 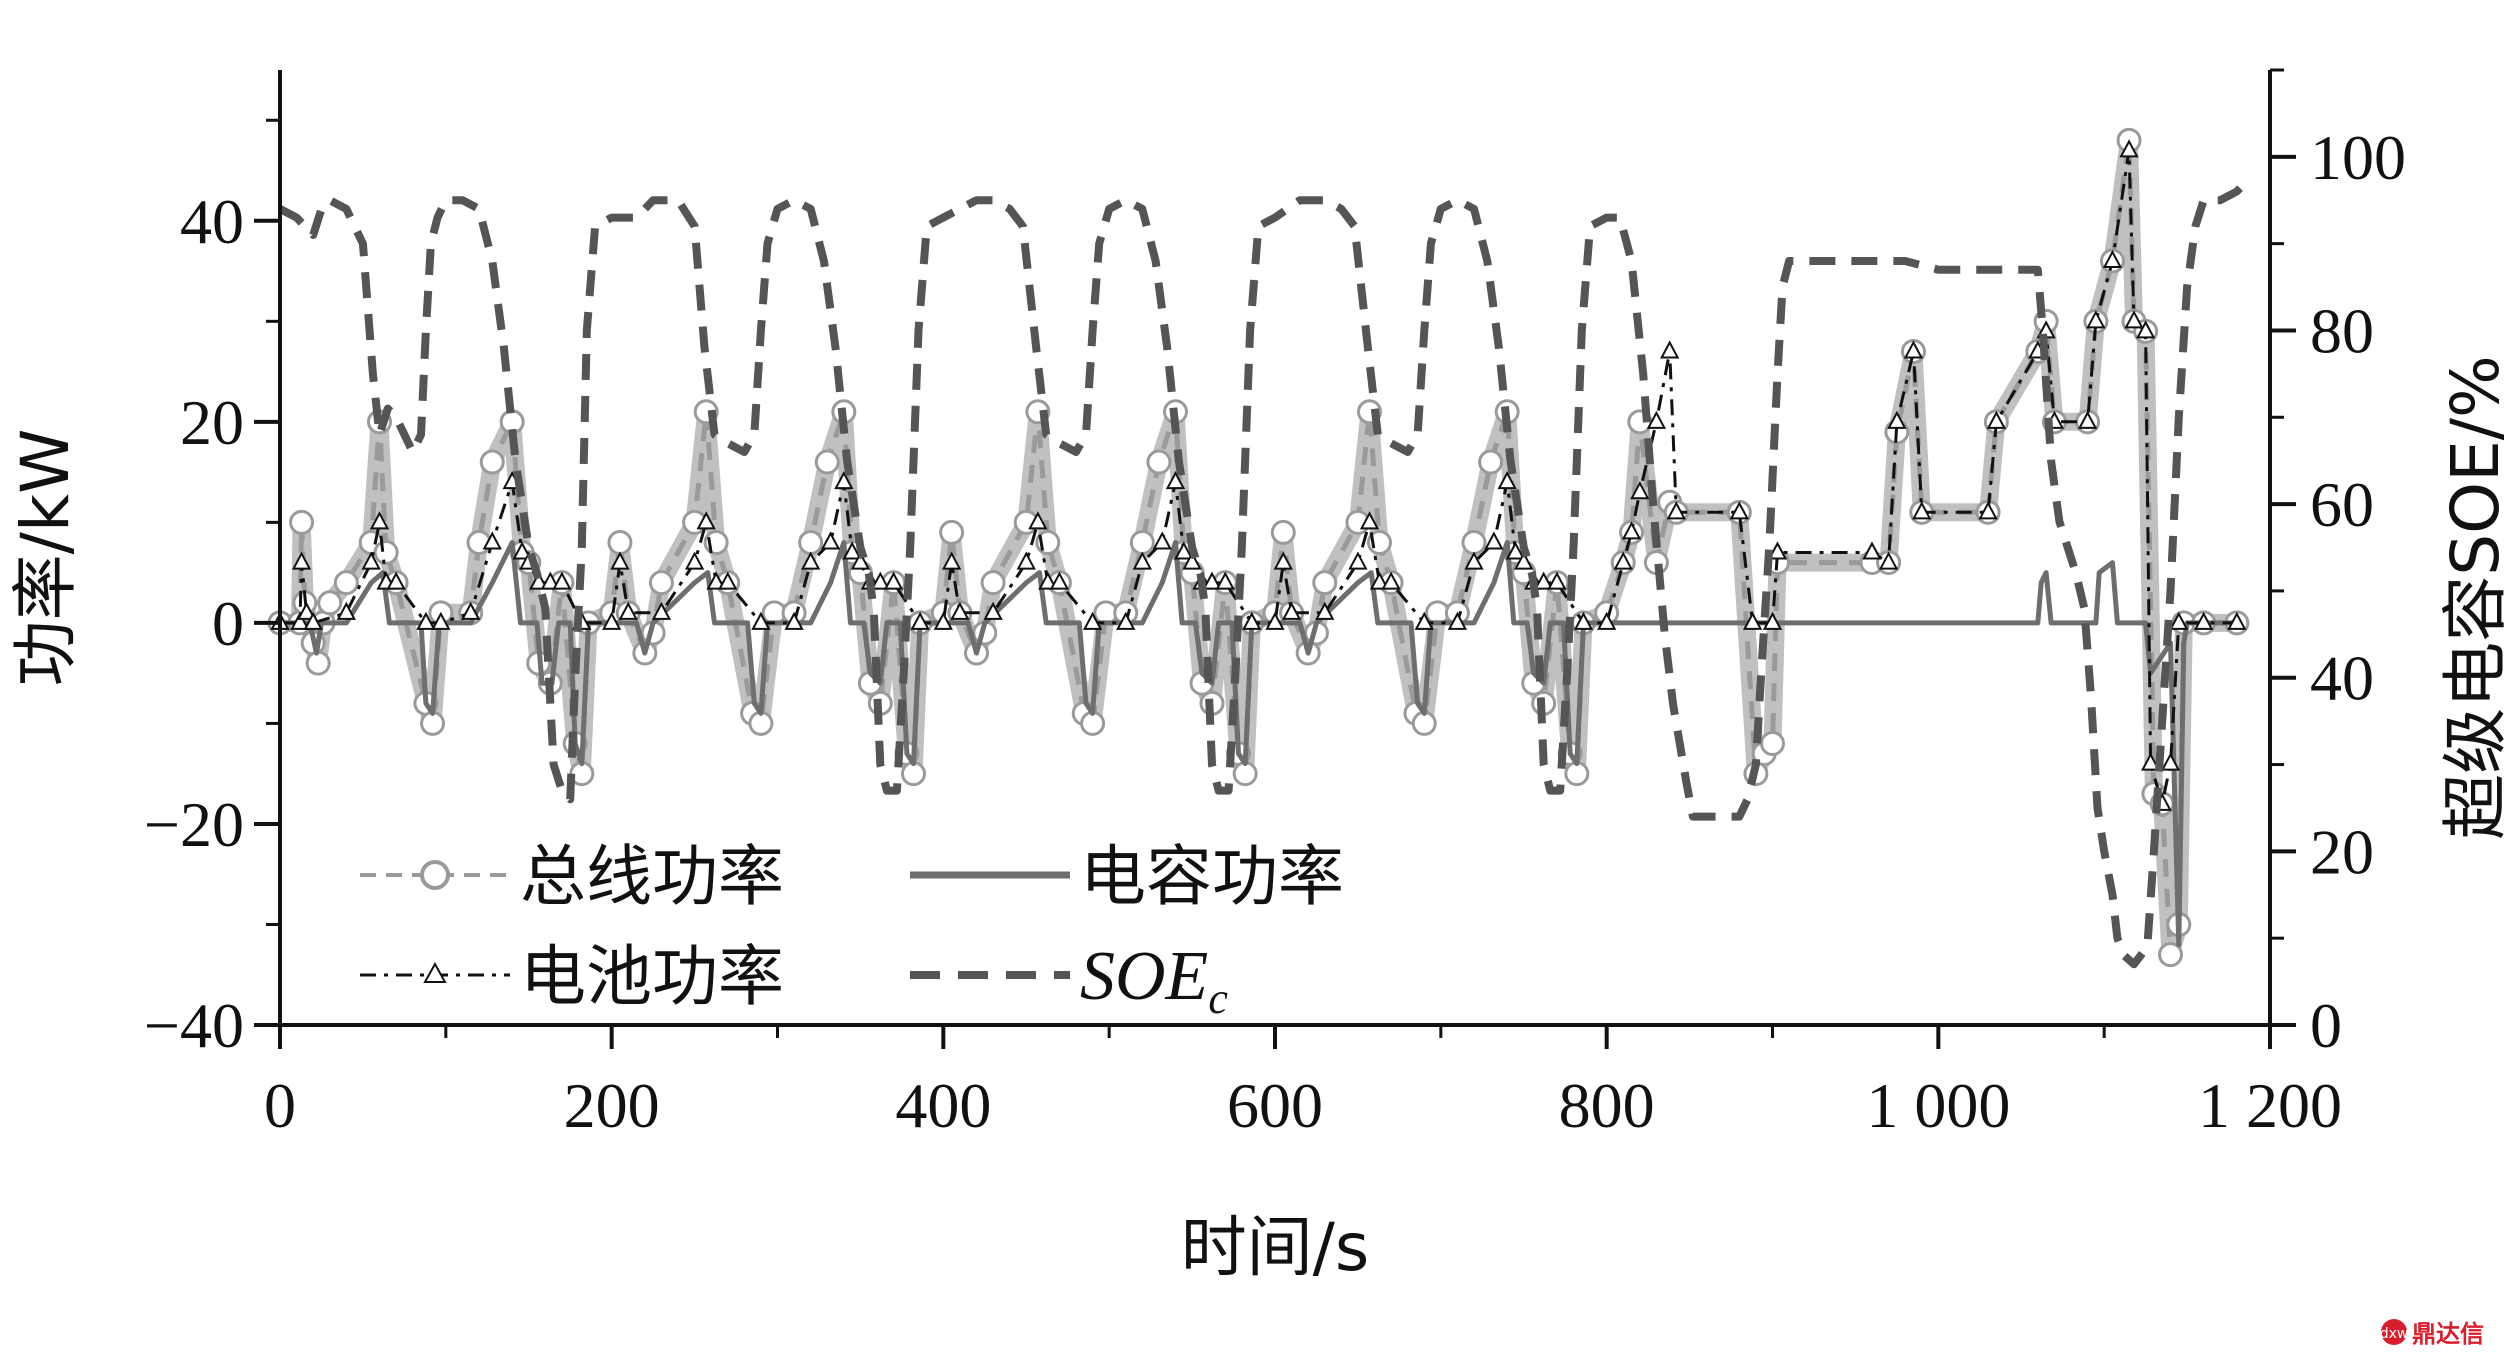 I want to click on x-tick-label: 600, so click(x=1275, y=1105).